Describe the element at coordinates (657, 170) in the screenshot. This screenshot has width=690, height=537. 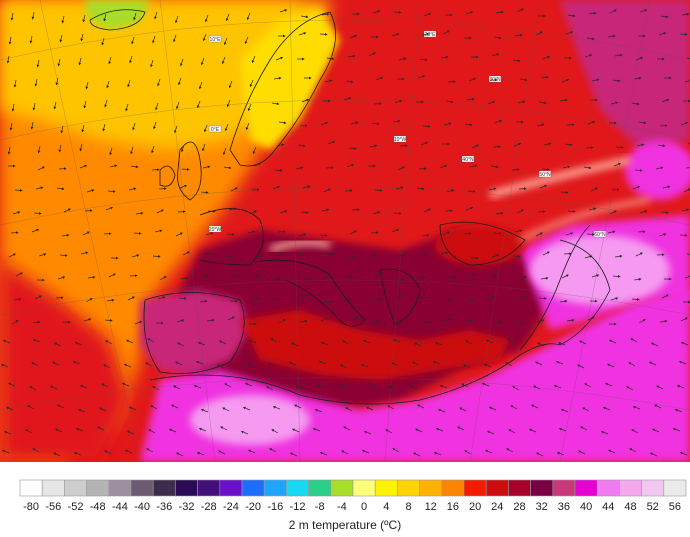
I see `caspian-magenta` at that location.